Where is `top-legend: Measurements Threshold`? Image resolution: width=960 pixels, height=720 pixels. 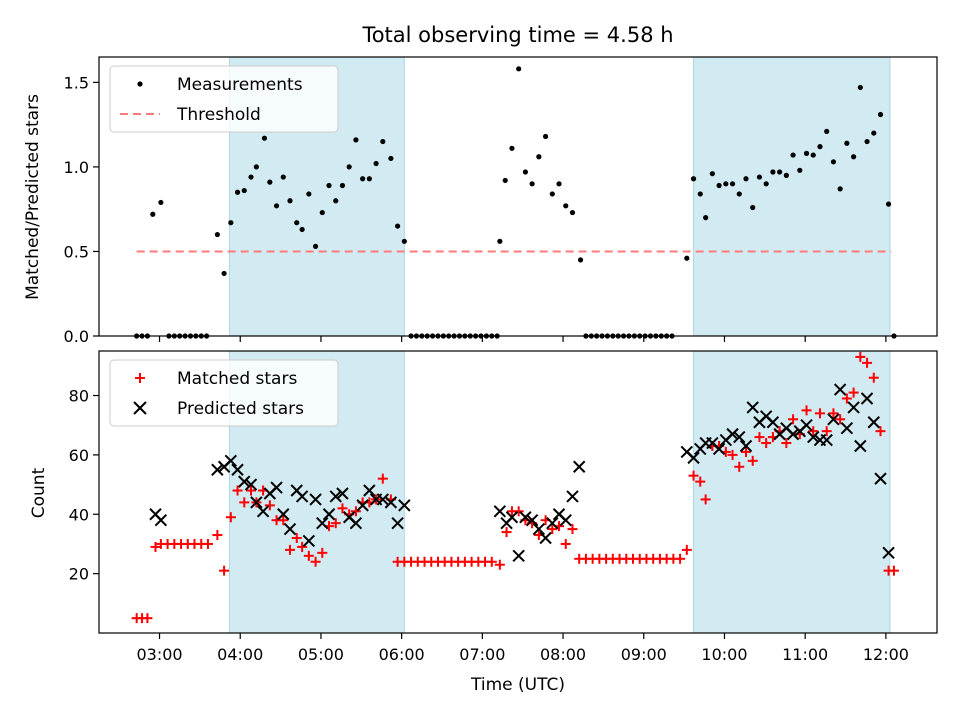 top-legend: Measurements Threshold is located at coordinates (224, 99).